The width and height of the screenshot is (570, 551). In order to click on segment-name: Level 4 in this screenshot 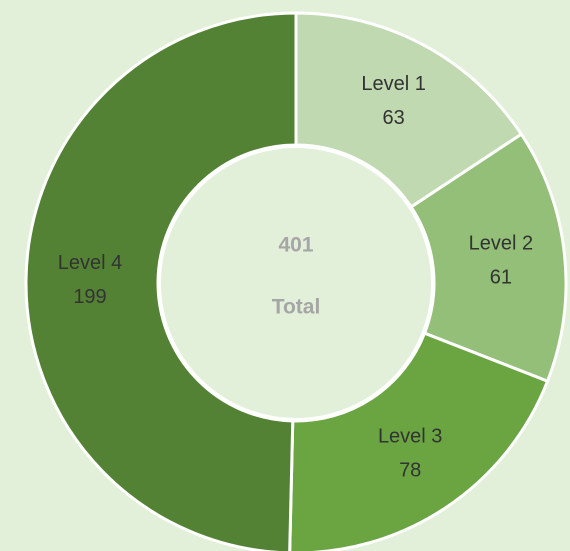, I will do `click(90, 263)`.